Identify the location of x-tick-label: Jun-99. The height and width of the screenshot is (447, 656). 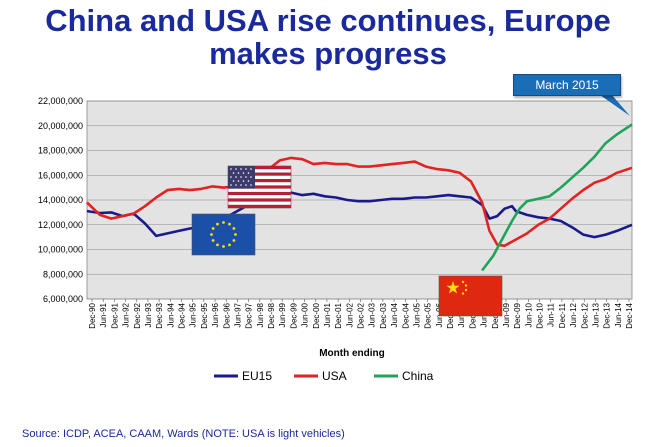
(282, 314).